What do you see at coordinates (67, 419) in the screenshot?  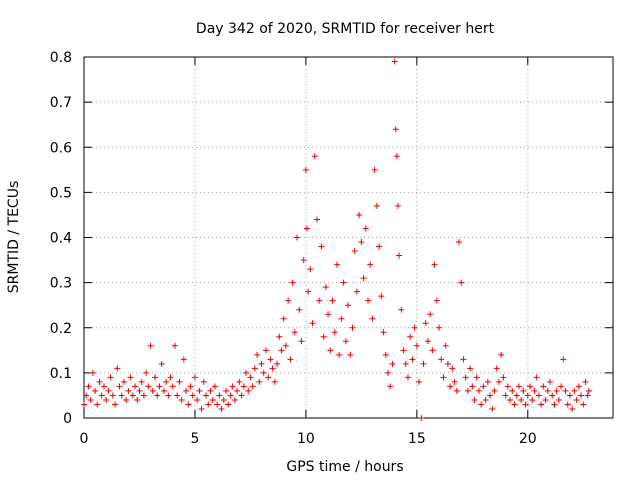 I see `y-tick-label: 0` at bounding box center [67, 419].